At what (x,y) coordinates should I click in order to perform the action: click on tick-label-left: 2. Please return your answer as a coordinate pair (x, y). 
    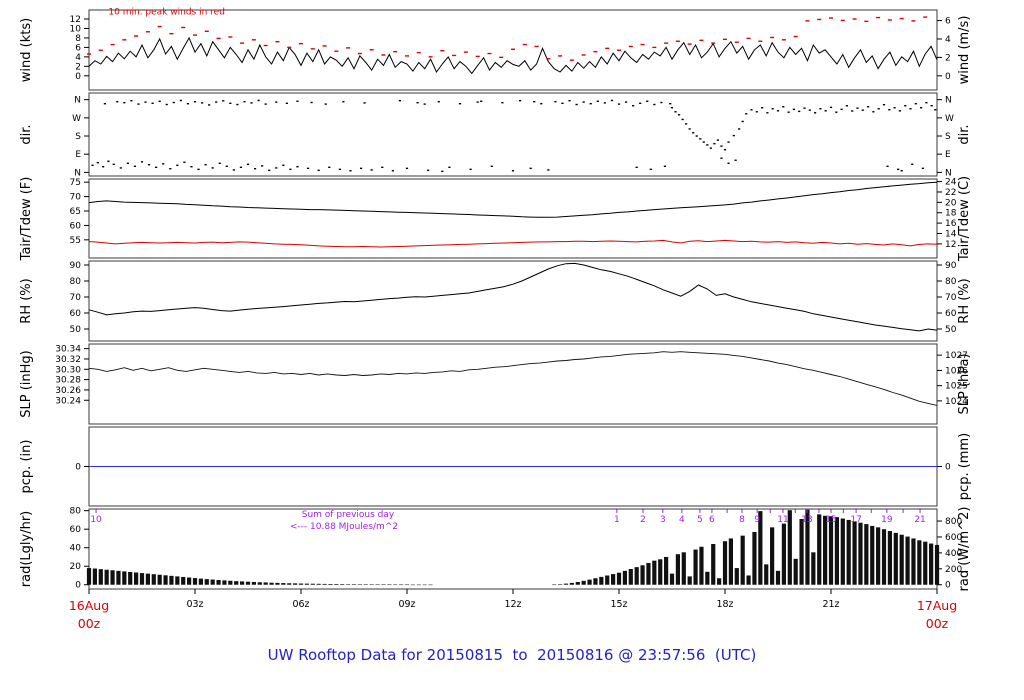
    Looking at the image, I should click on (78, 67).